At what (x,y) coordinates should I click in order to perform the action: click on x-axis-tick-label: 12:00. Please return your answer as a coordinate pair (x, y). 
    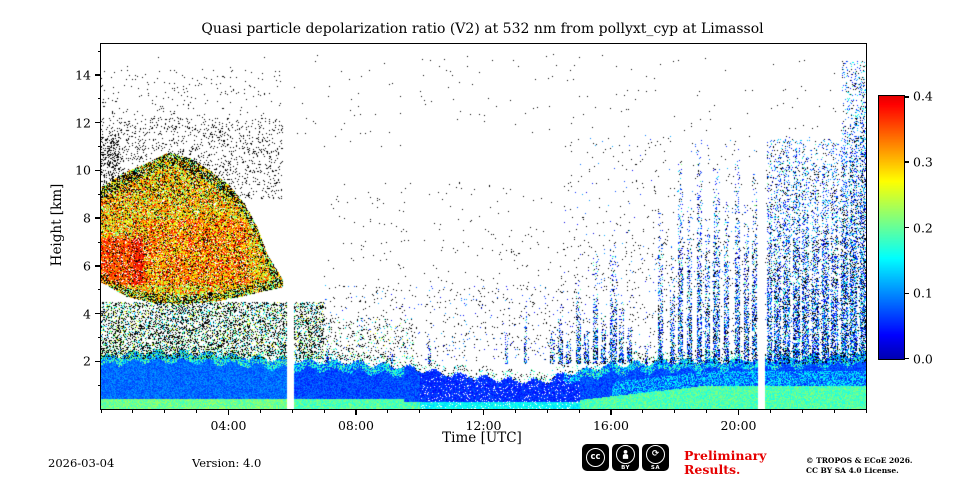
    Looking at the image, I should click on (483, 425).